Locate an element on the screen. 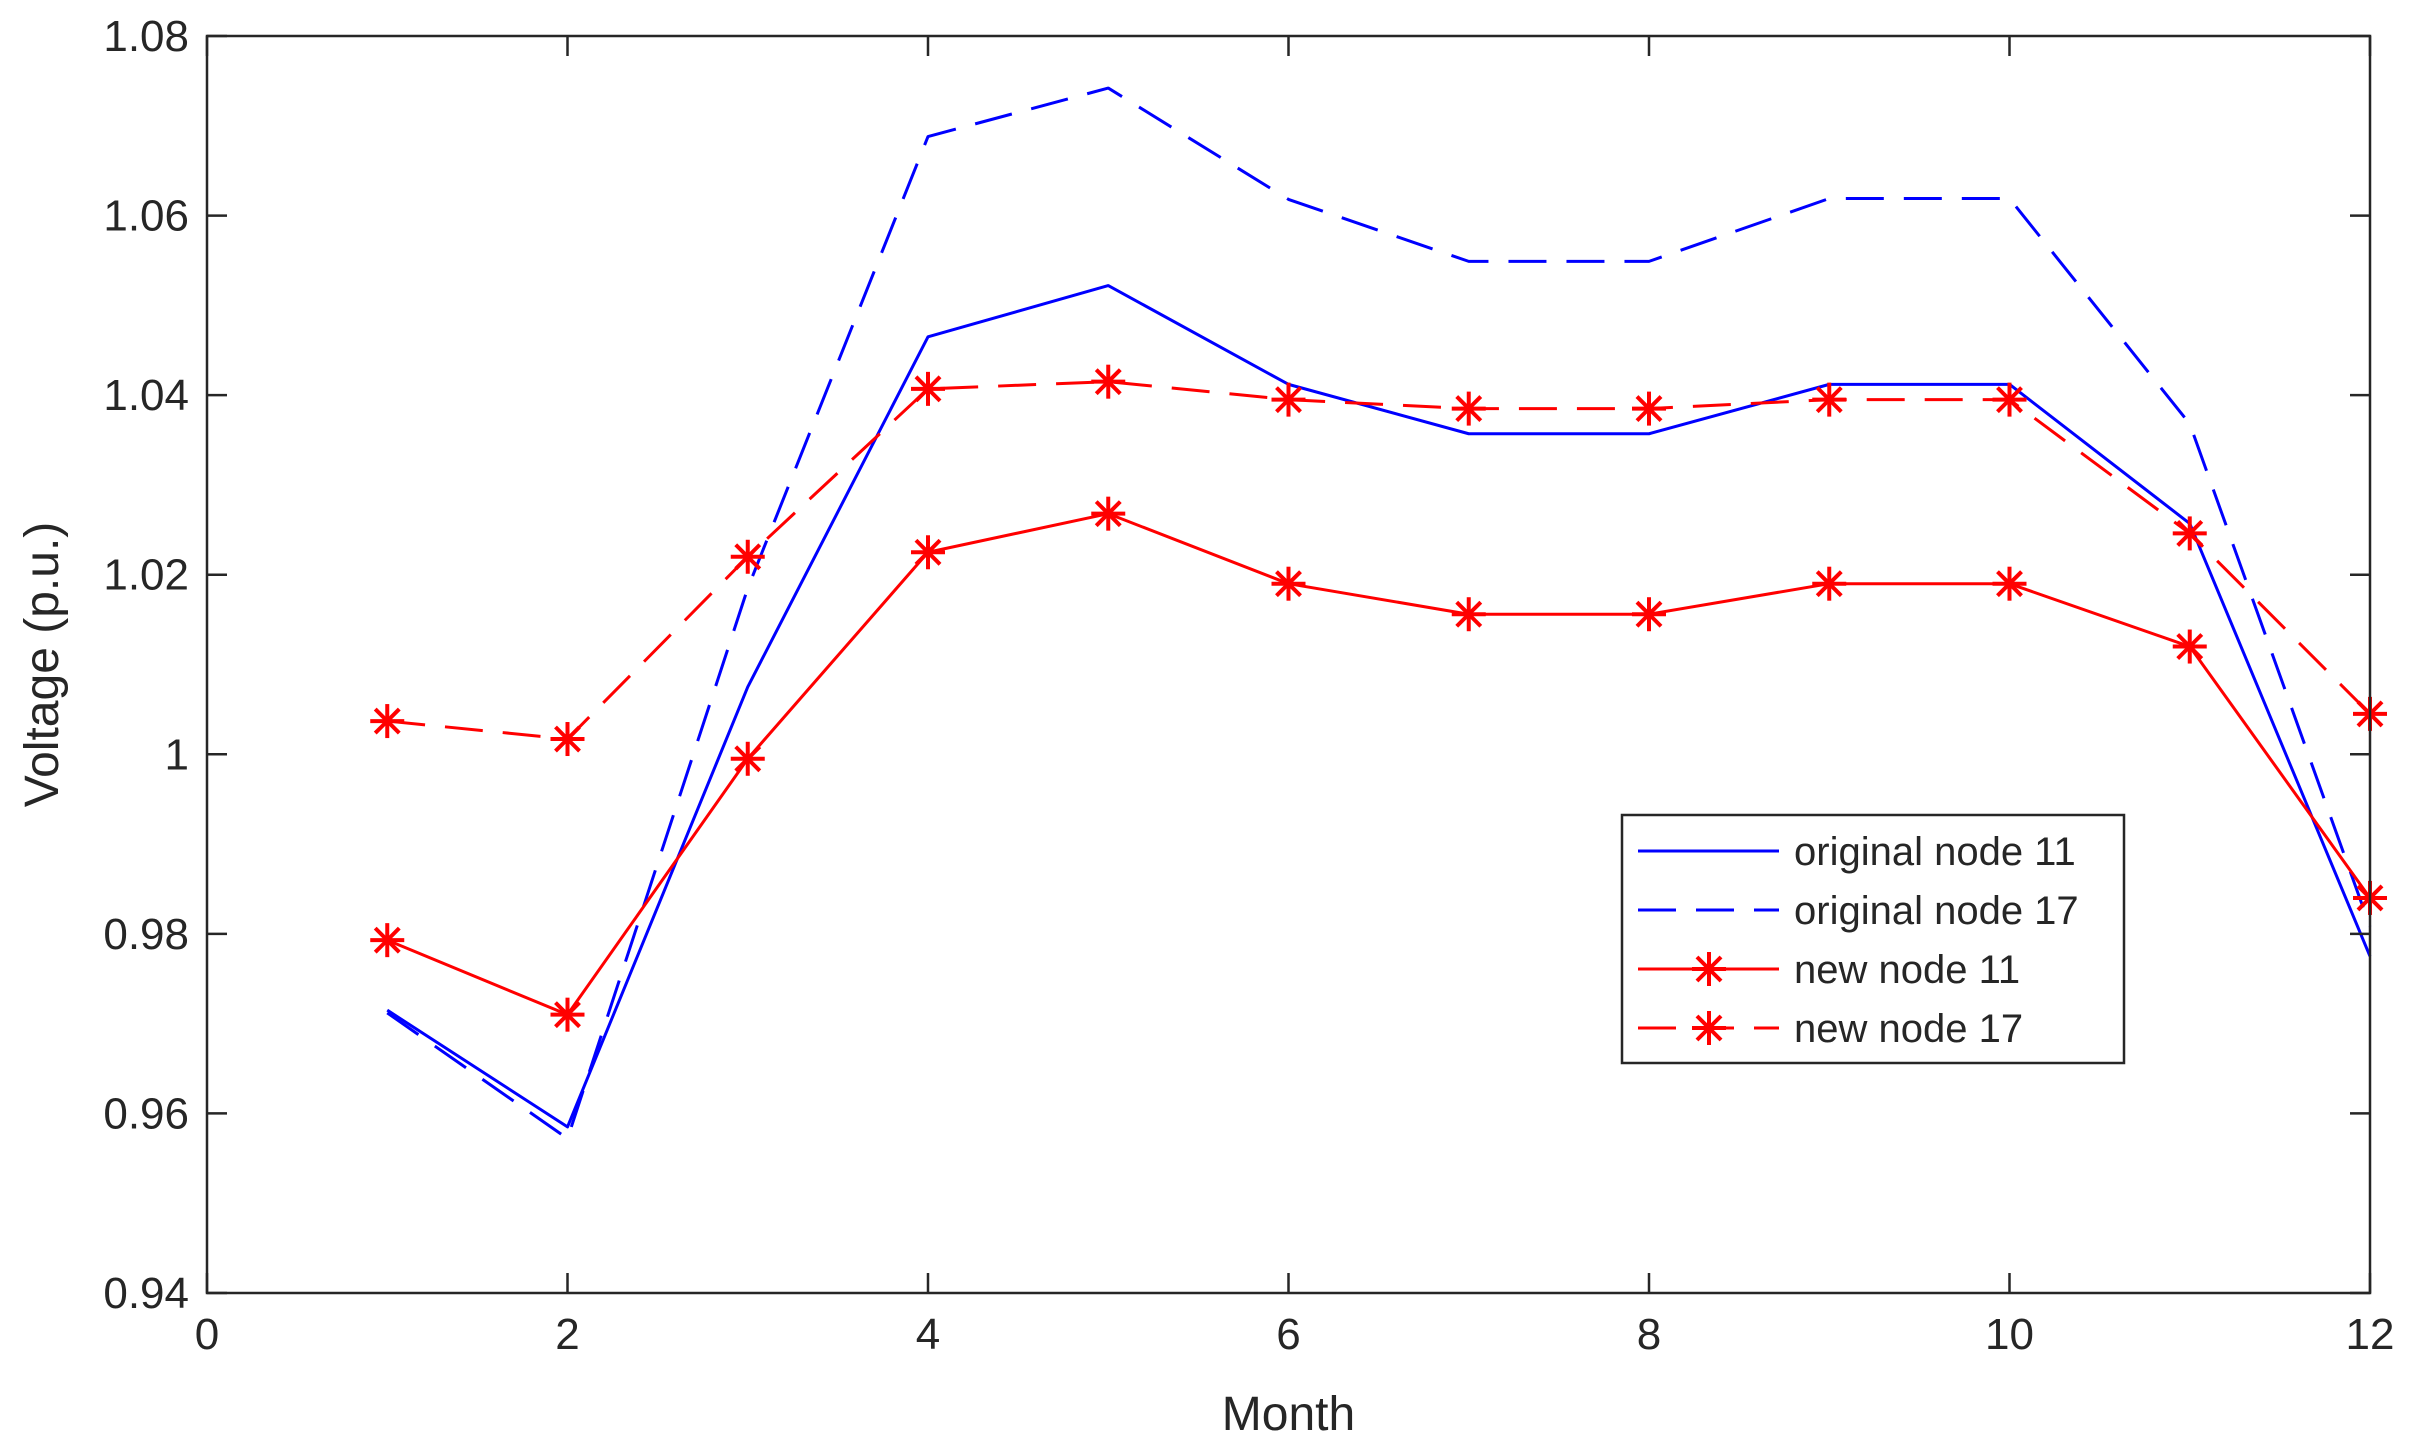 The height and width of the screenshot is (1444, 2410). legend-label: original node 11 is located at coordinates (1935, 852).